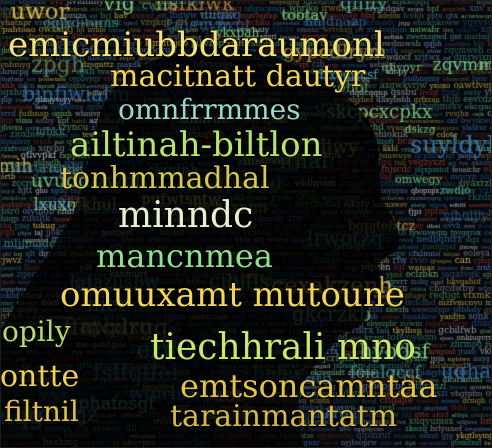 The image size is (492, 448). I want to click on artwork-word: tiechhrali mno, so click(283, 347).